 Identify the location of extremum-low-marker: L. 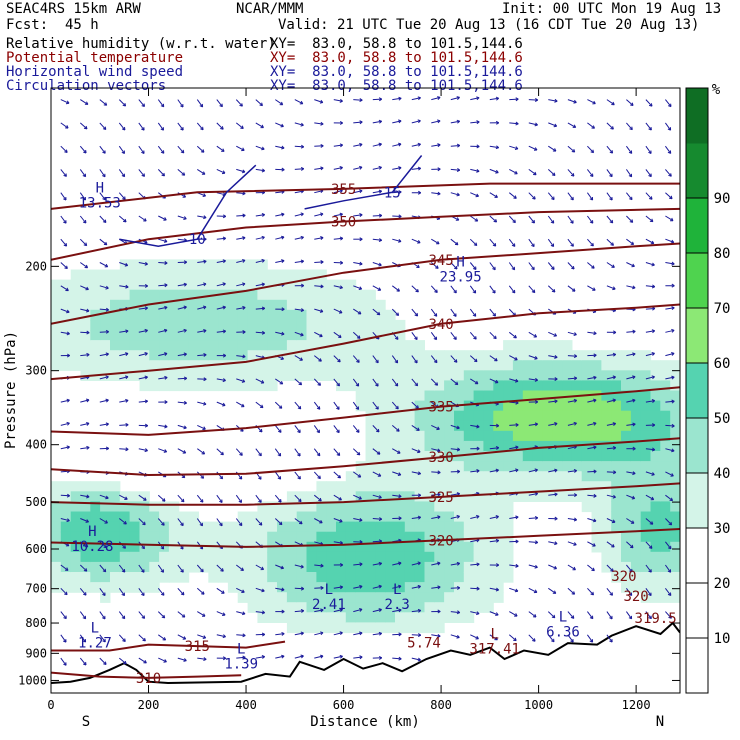
(241, 649).